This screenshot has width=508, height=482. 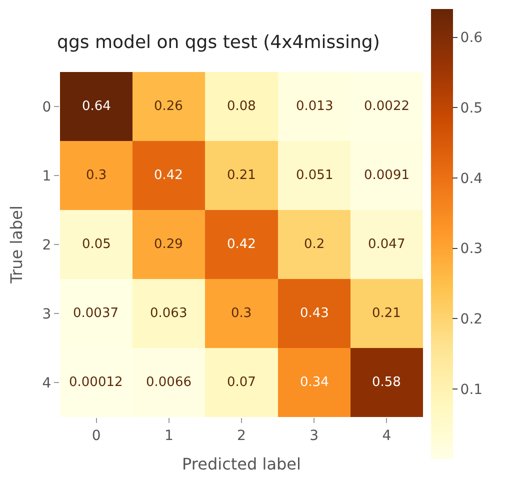 I want to click on data-label: 0.29, so click(x=168, y=244).